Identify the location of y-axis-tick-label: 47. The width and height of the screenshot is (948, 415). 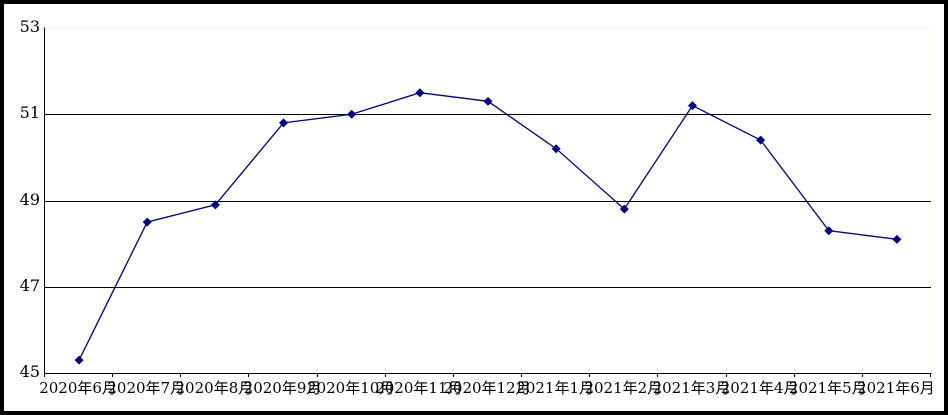
(29, 285).